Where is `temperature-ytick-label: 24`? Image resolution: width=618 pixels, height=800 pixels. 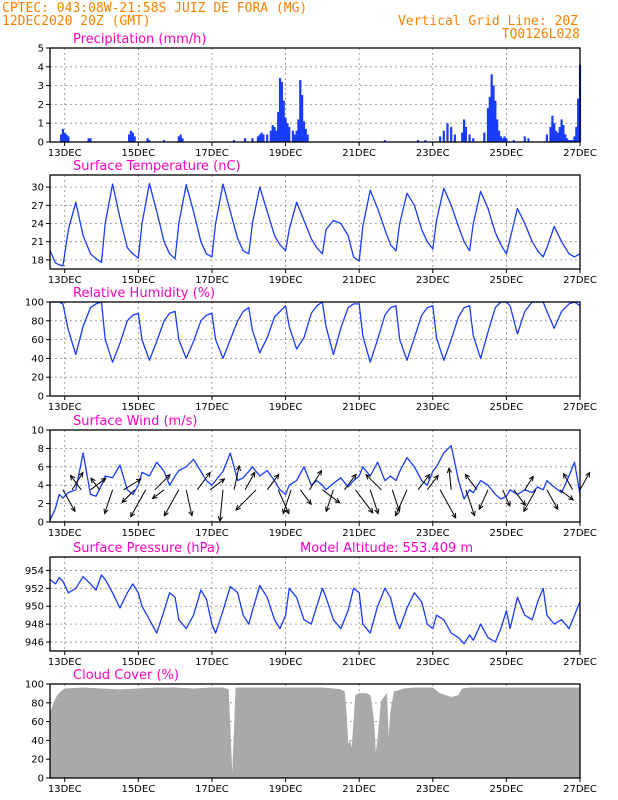 temperature-ytick-label: 24 is located at coordinates (37, 224).